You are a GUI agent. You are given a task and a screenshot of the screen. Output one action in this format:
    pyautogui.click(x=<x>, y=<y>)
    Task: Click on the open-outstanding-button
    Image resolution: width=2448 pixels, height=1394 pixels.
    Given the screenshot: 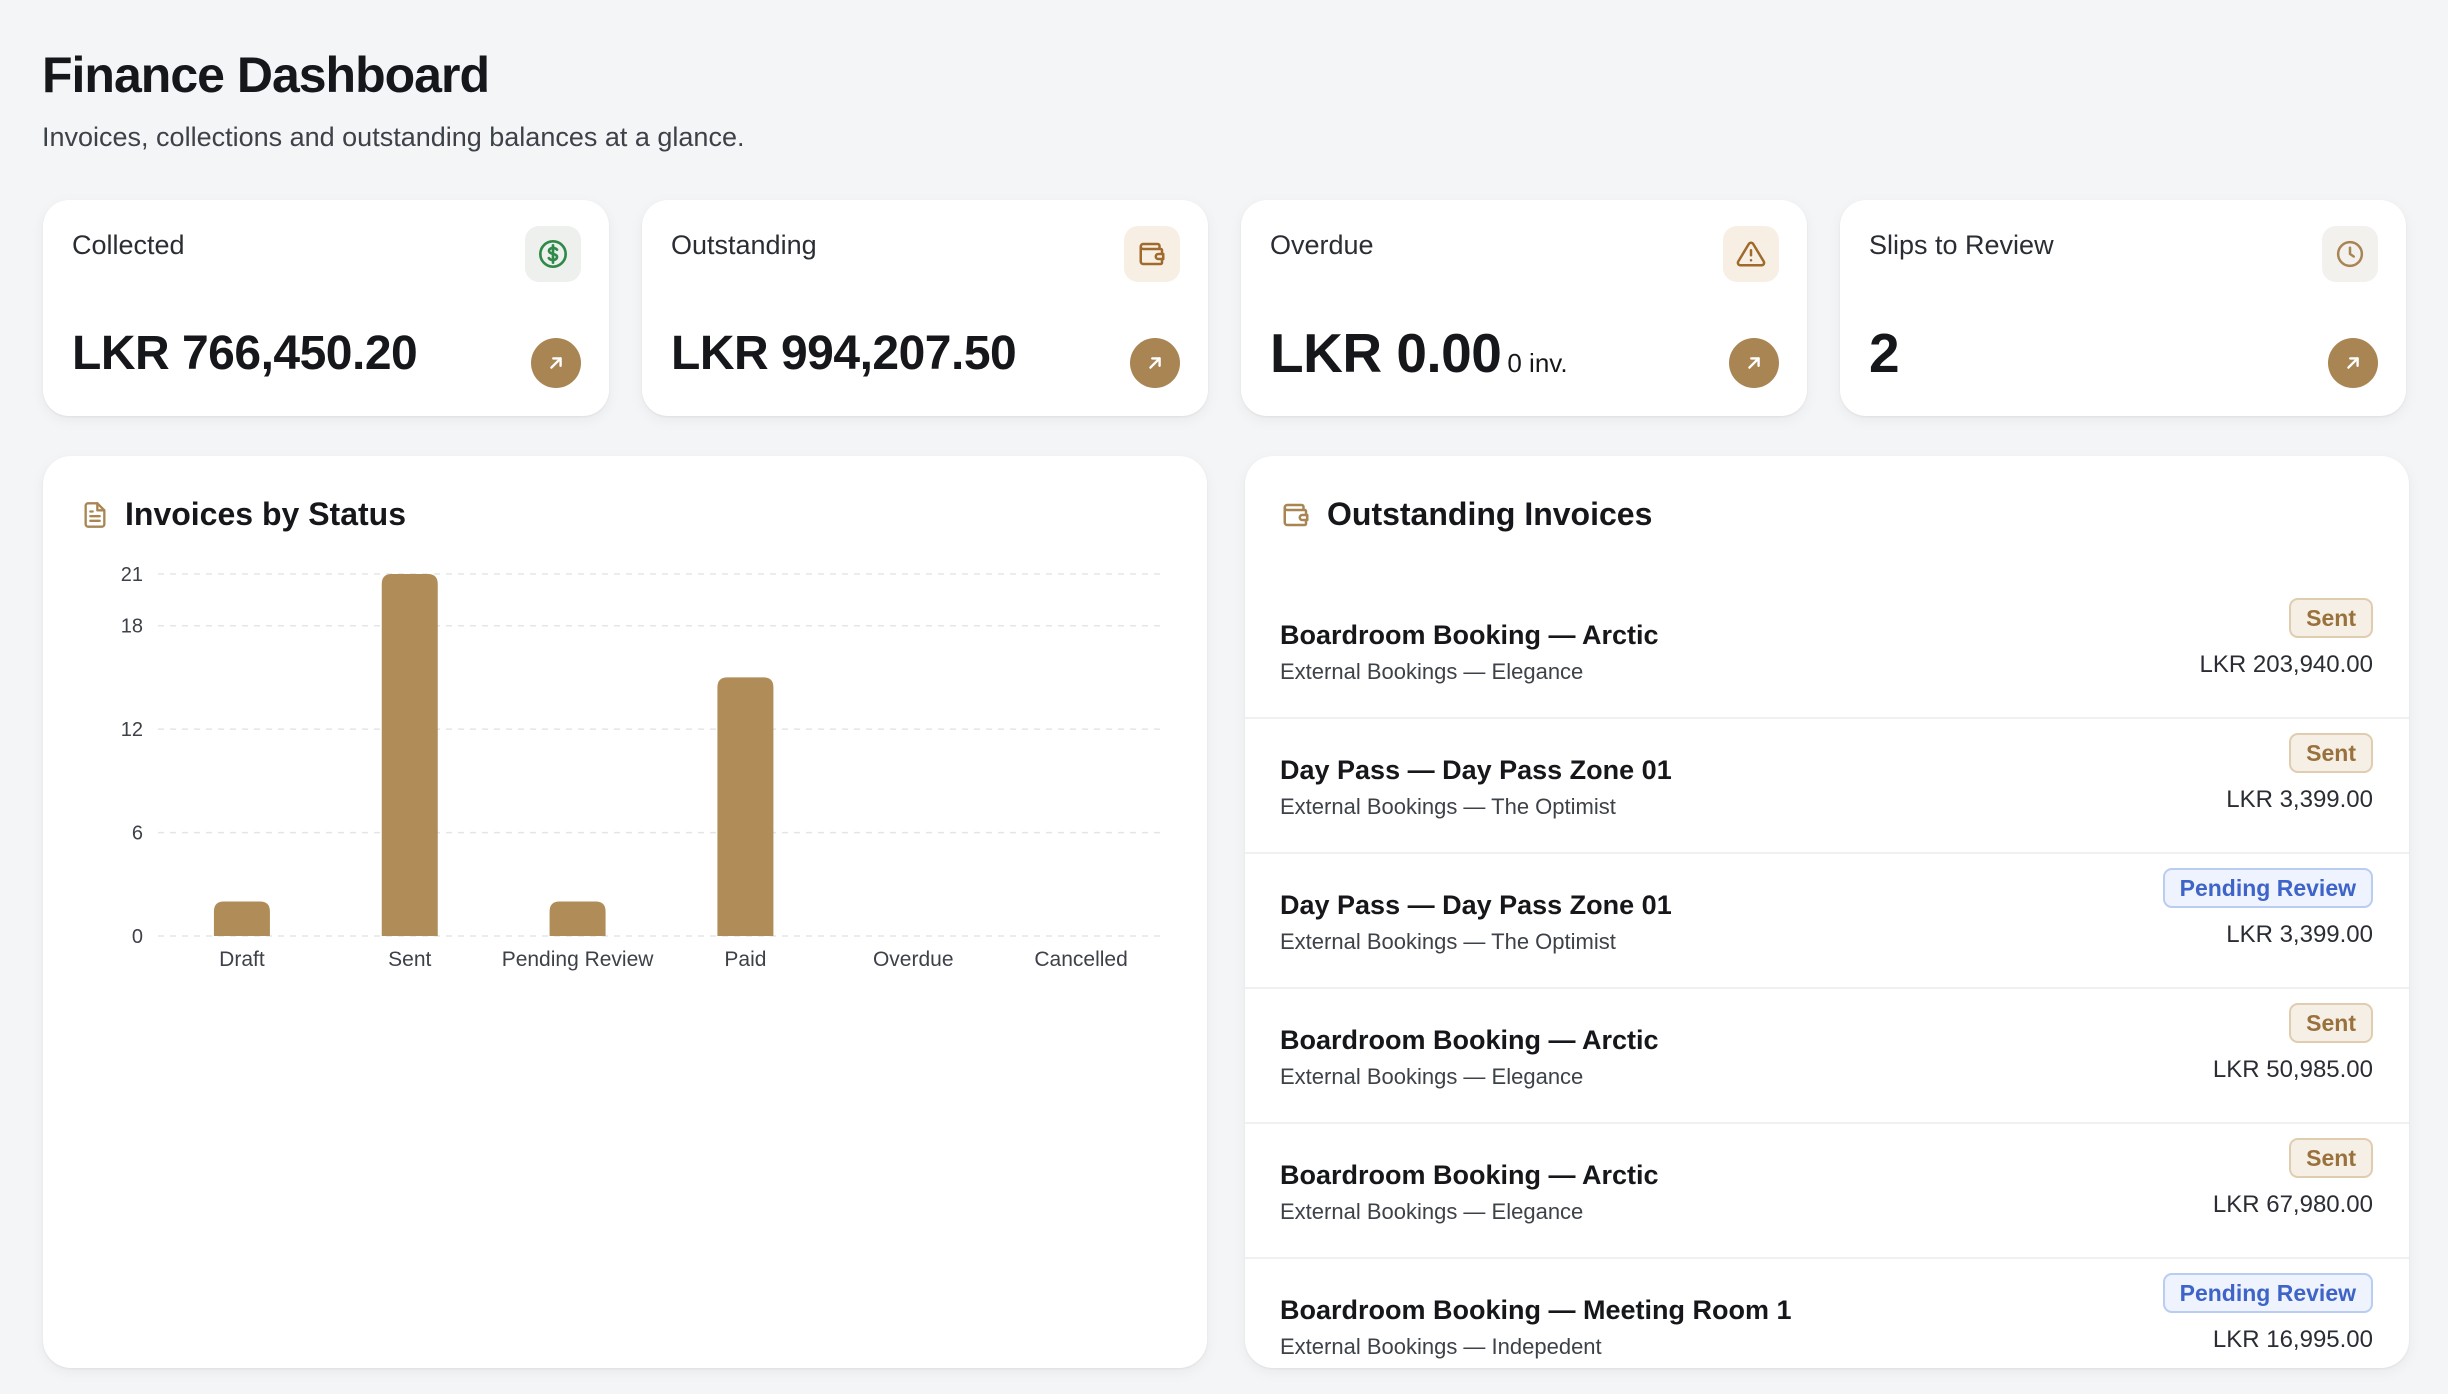 What is the action you would take?
    pyautogui.click(x=1155, y=363)
    